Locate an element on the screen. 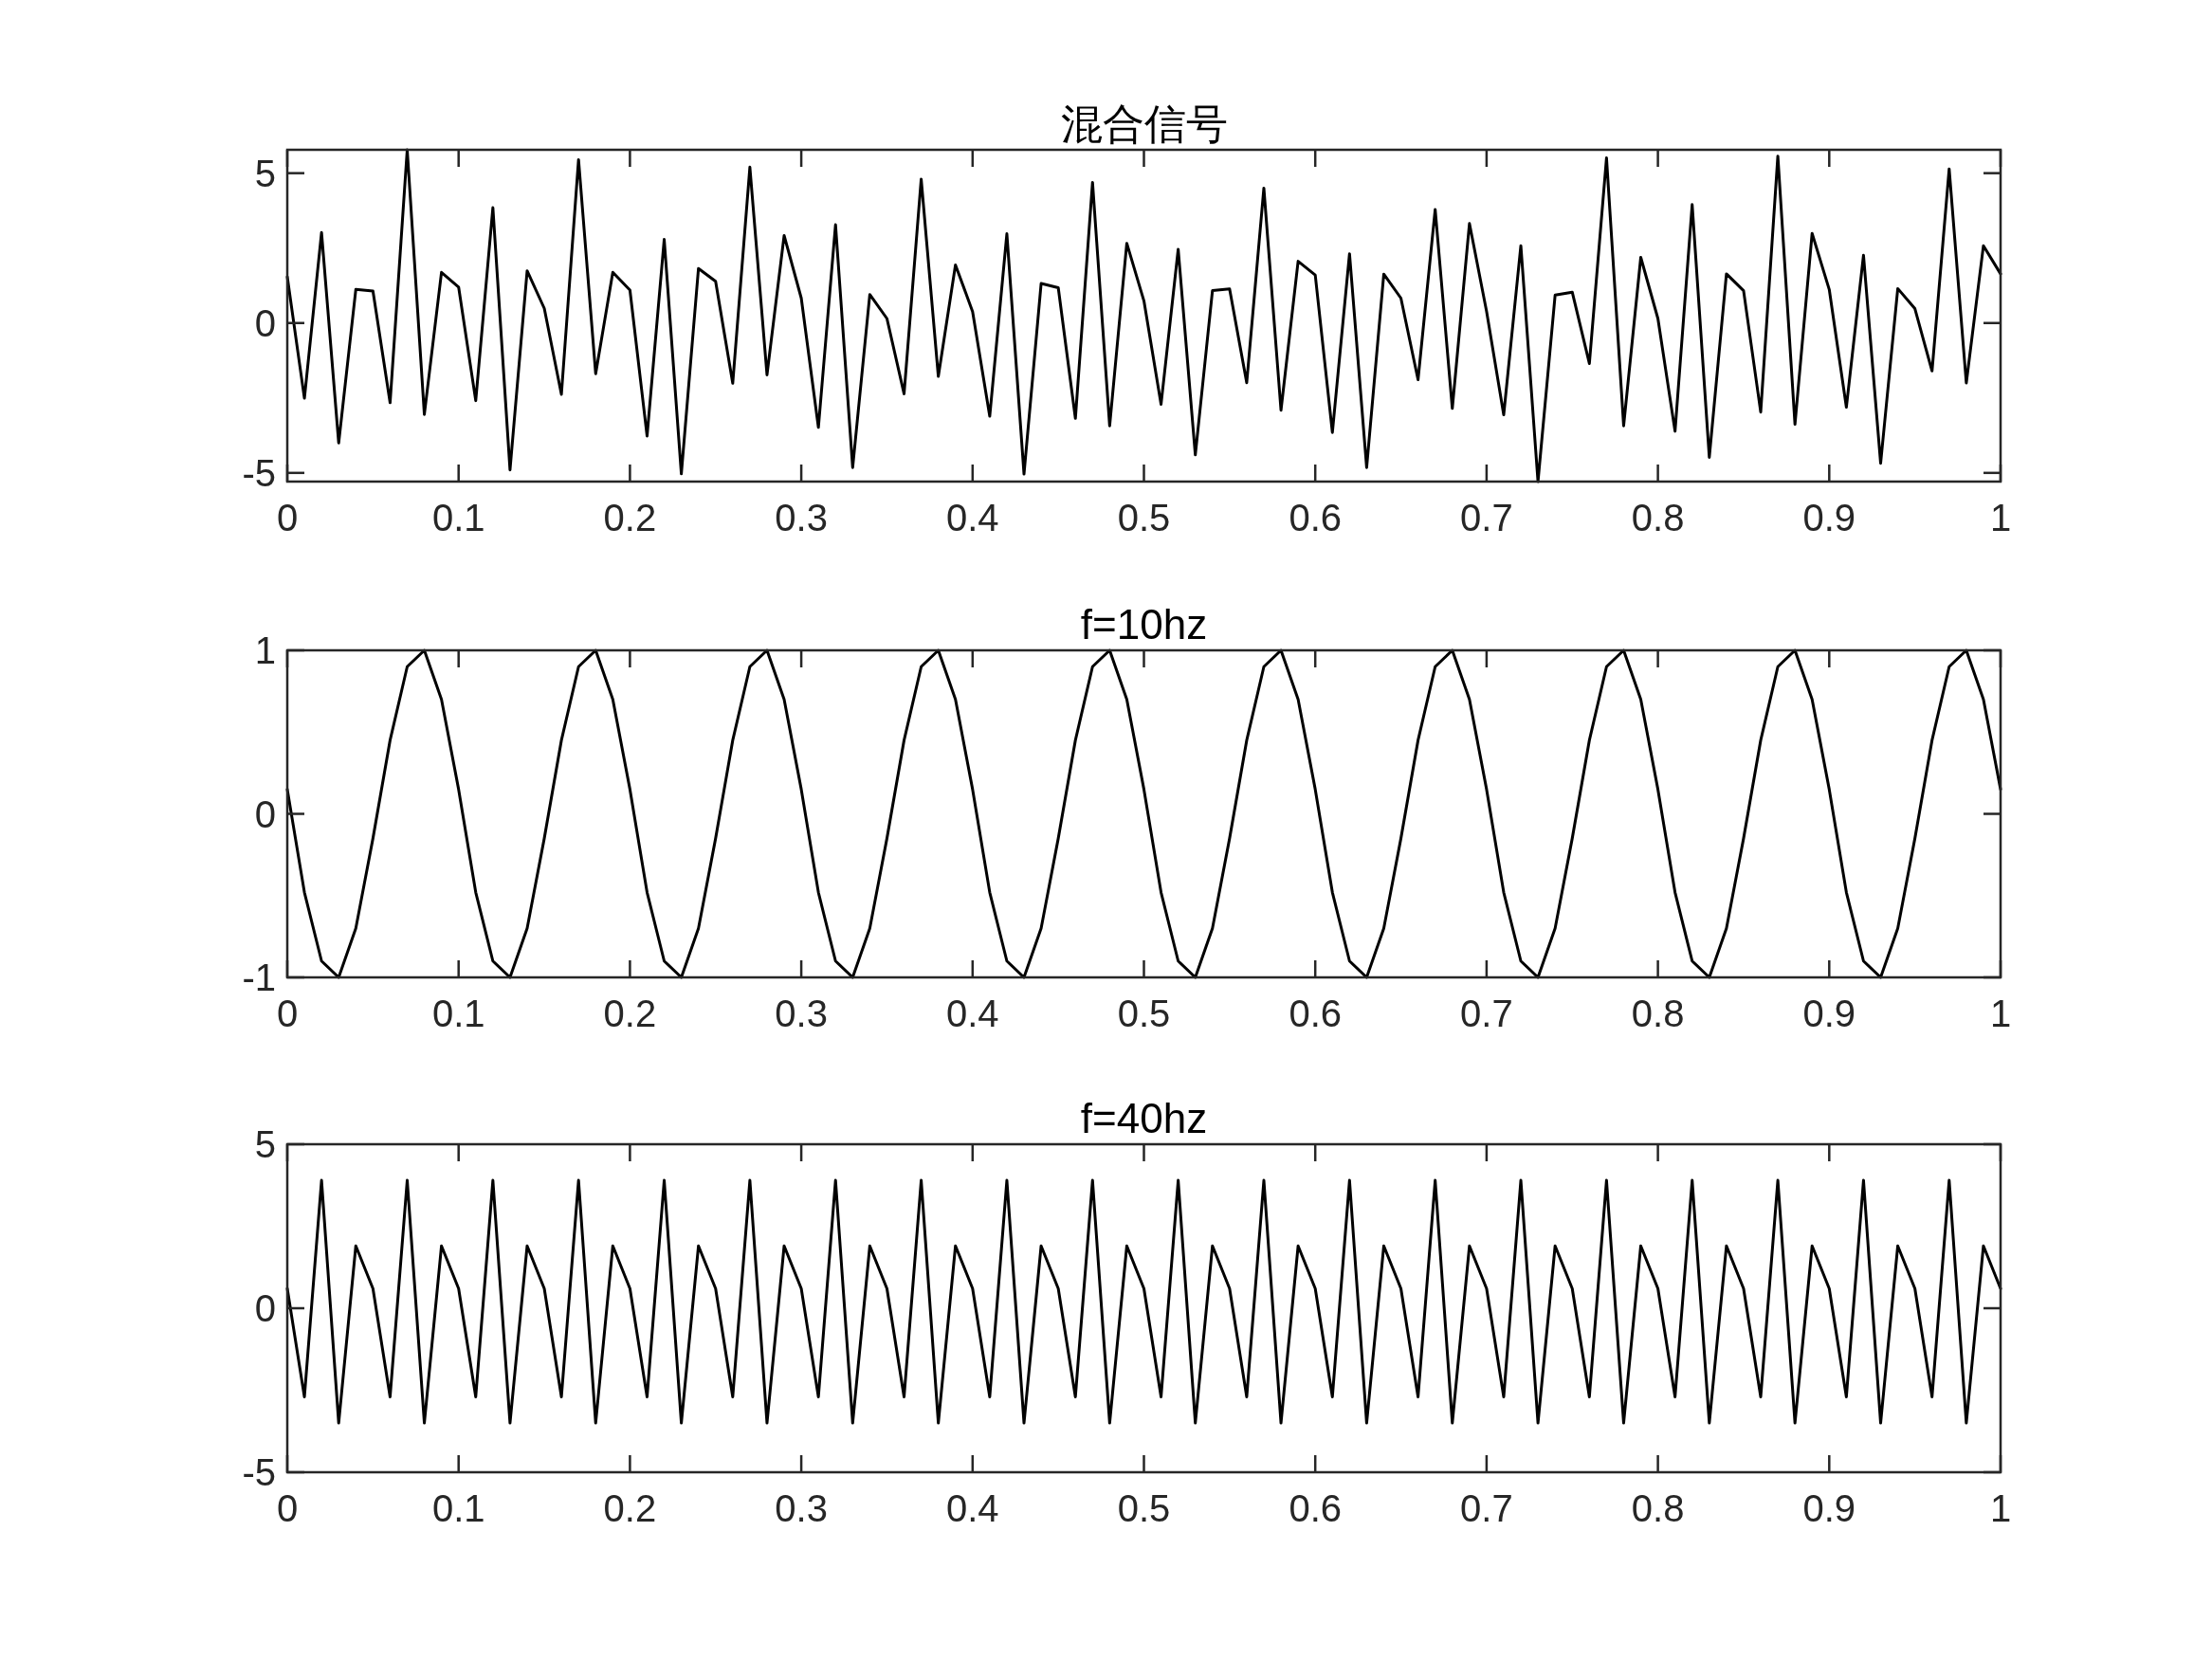  y-tick-label: 1 is located at coordinates (265, 650).